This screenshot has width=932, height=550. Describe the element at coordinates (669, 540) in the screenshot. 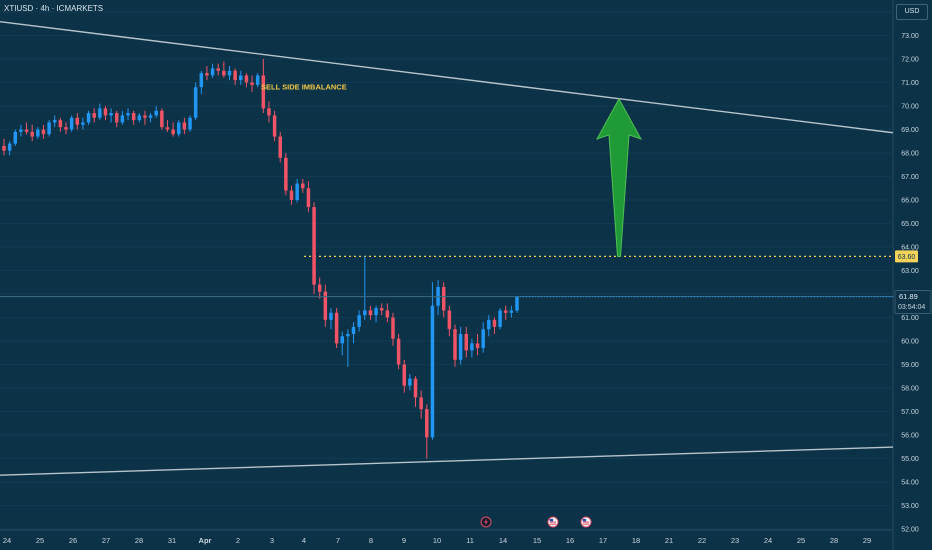

I see `time-tick-label: 21` at that location.